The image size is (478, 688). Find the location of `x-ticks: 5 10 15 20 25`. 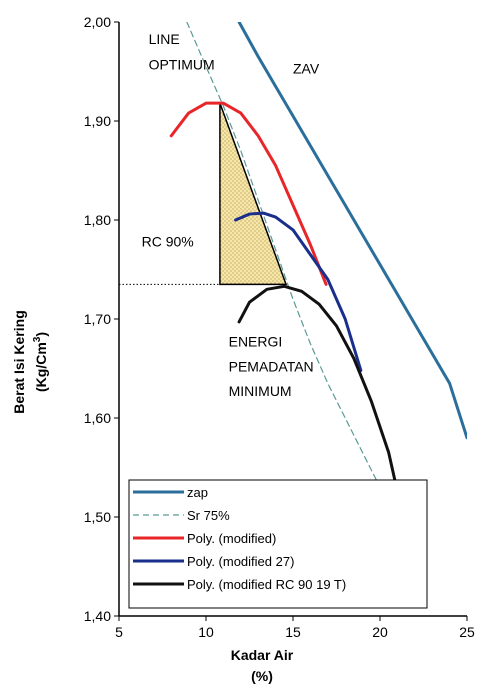

x-ticks: 5 10 15 20 25 is located at coordinates (295, 628).